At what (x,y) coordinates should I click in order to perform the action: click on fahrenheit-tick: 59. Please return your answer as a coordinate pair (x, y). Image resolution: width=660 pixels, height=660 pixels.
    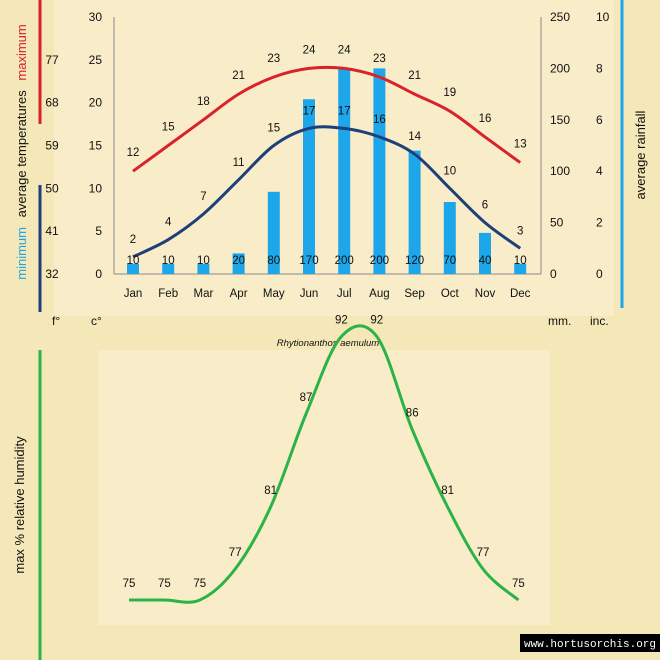
    Looking at the image, I should click on (52, 146).